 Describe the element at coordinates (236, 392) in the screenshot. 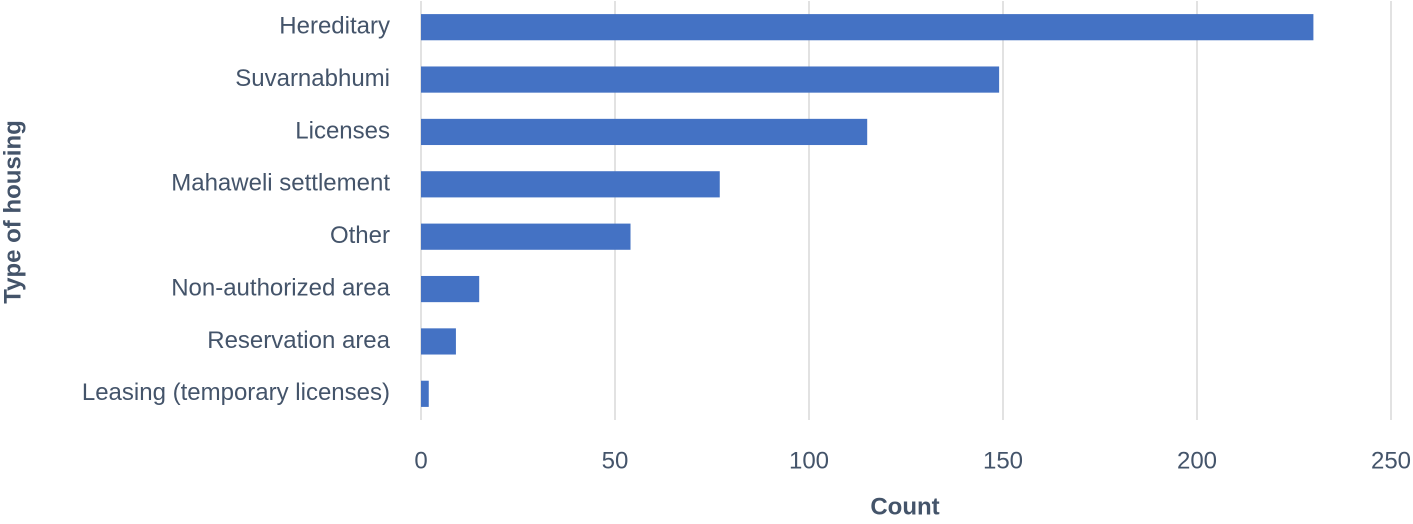

I see `y-tick-label: Leasing (temporary licenses)` at that location.